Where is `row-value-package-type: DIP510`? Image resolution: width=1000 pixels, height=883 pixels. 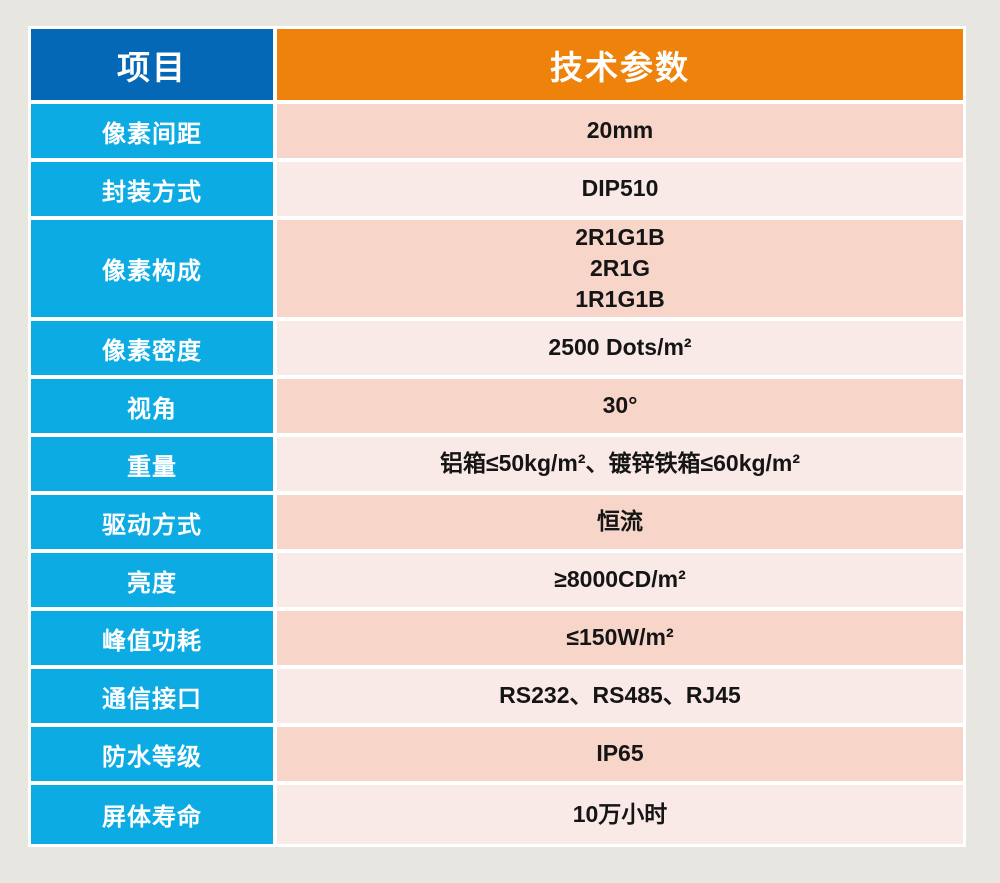
row-value-package-type: DIP510 is located at coordinates (620, 189).